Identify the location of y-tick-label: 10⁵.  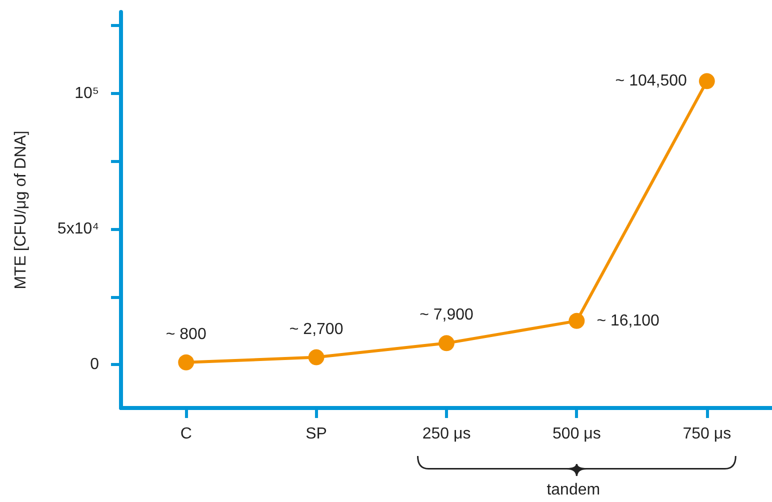
(86, 93).